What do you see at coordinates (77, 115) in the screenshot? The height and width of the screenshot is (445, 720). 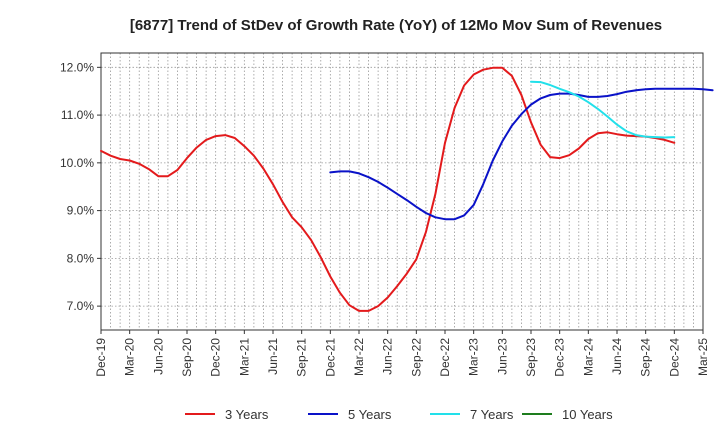 I see `y-tick-label: 11.0%` at bounding box center [77, 115].